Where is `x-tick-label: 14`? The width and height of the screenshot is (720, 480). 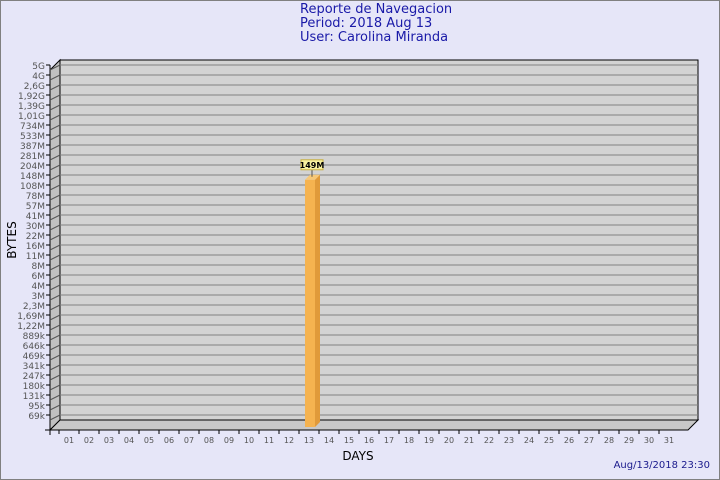 x-tick-label: 14 is located at coordinates (329, 440).